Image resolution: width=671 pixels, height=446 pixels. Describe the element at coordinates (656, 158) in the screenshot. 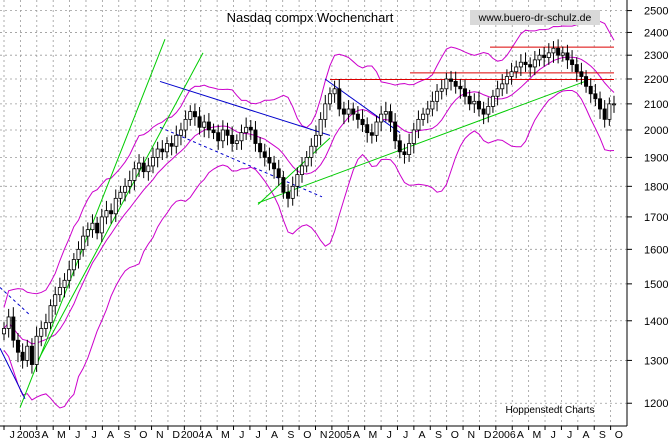

I see `y-tick-label: 1900` at that location.